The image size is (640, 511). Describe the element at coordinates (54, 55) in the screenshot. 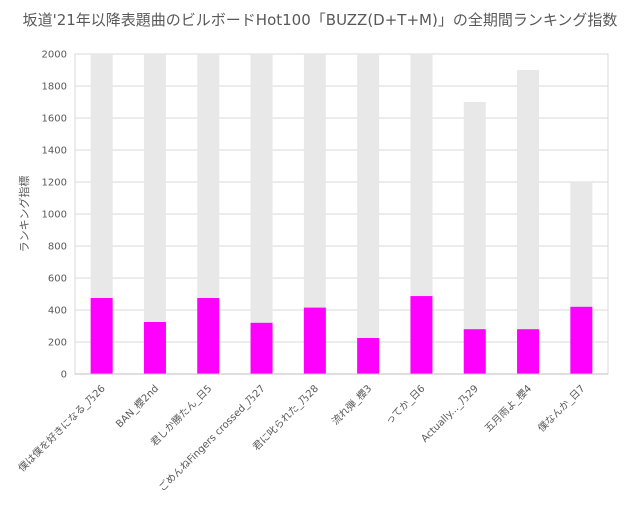

I see `y-tick-label: 2000` at that location.